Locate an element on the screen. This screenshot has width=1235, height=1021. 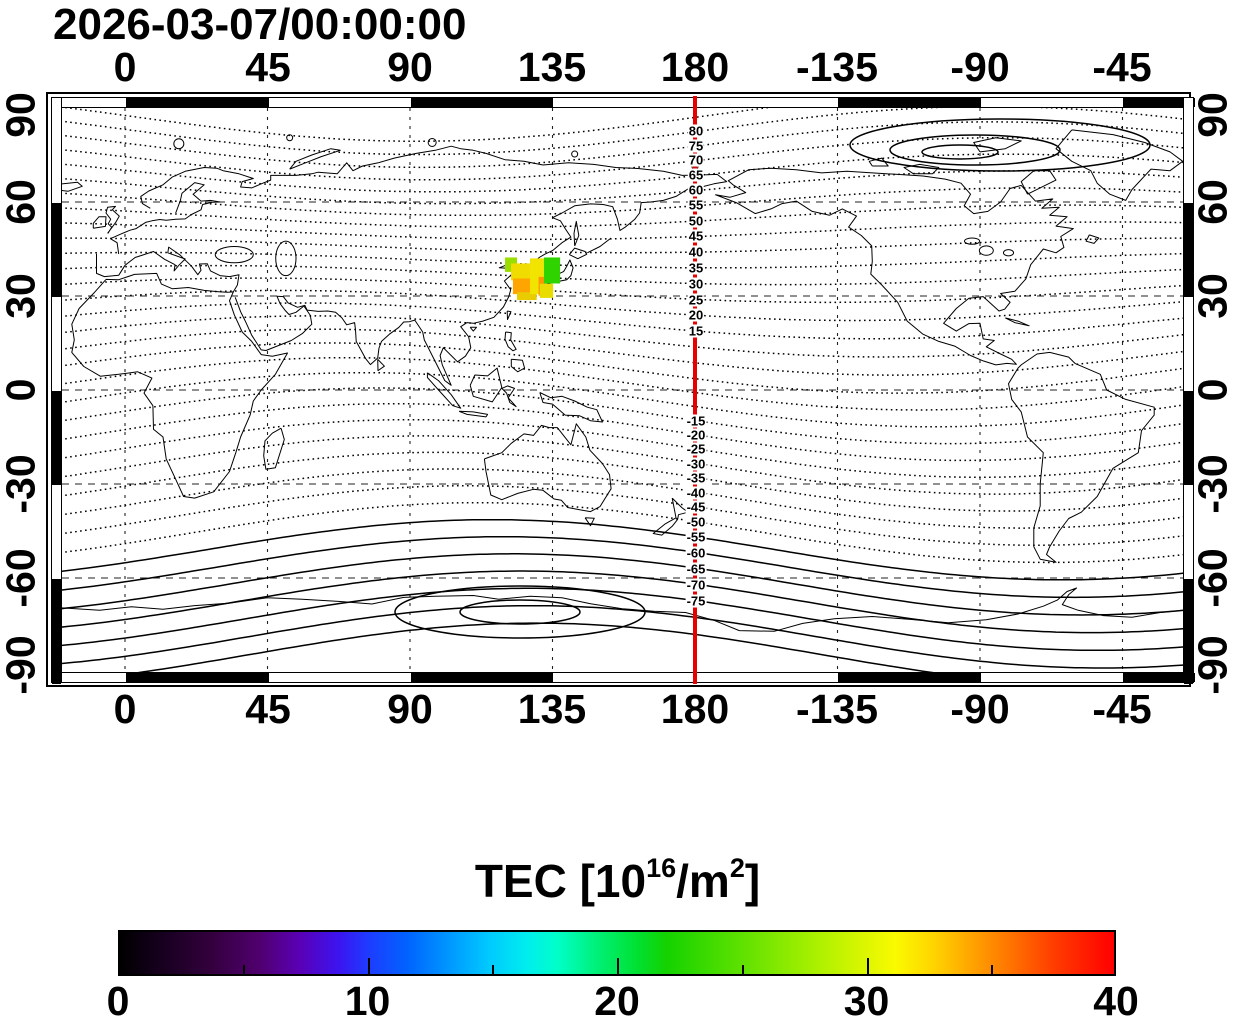
contour-level-label: -60 is located at coordinates (696, 553).